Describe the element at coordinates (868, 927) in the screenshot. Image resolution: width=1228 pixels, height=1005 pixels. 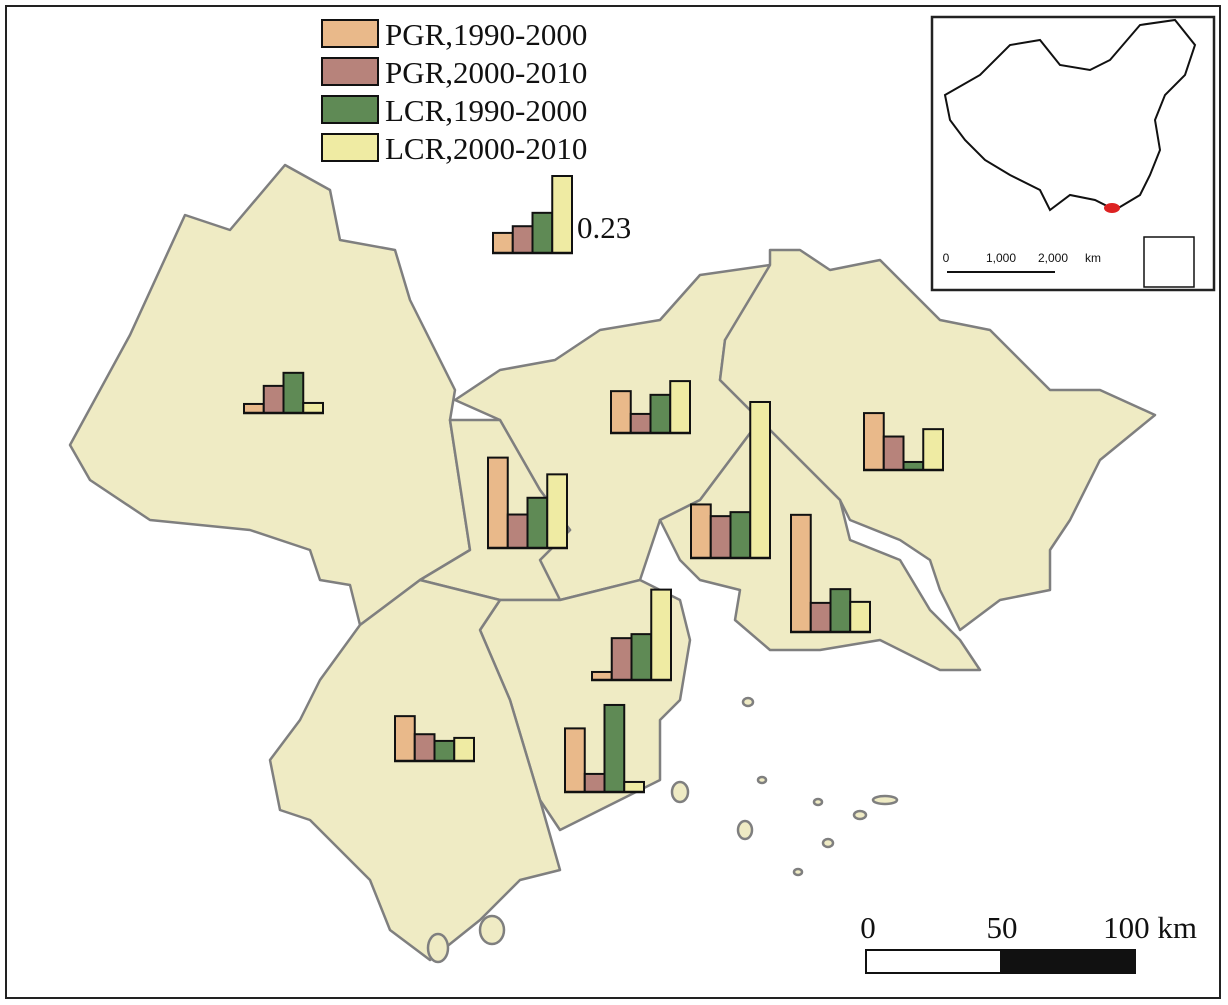
I see `scale-label: 0` at that location.